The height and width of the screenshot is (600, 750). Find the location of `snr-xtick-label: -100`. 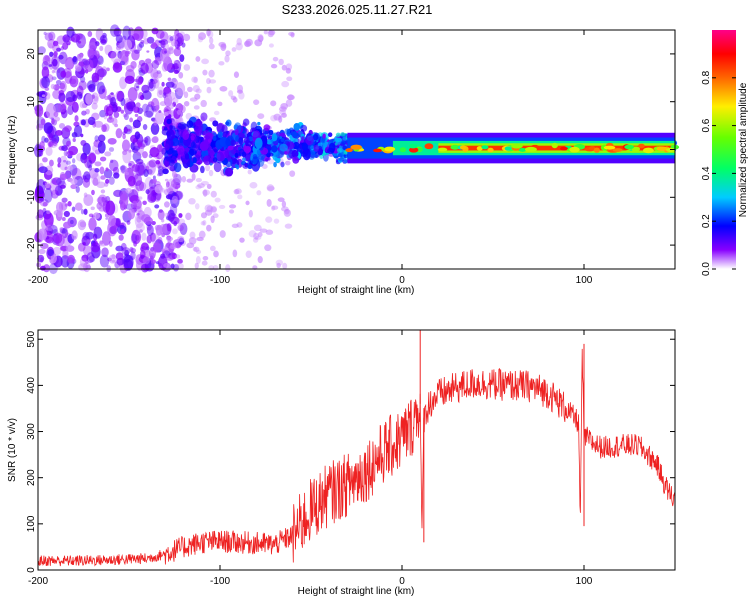

snr-xtick-label: -100 is located at coordinates (220, 581).